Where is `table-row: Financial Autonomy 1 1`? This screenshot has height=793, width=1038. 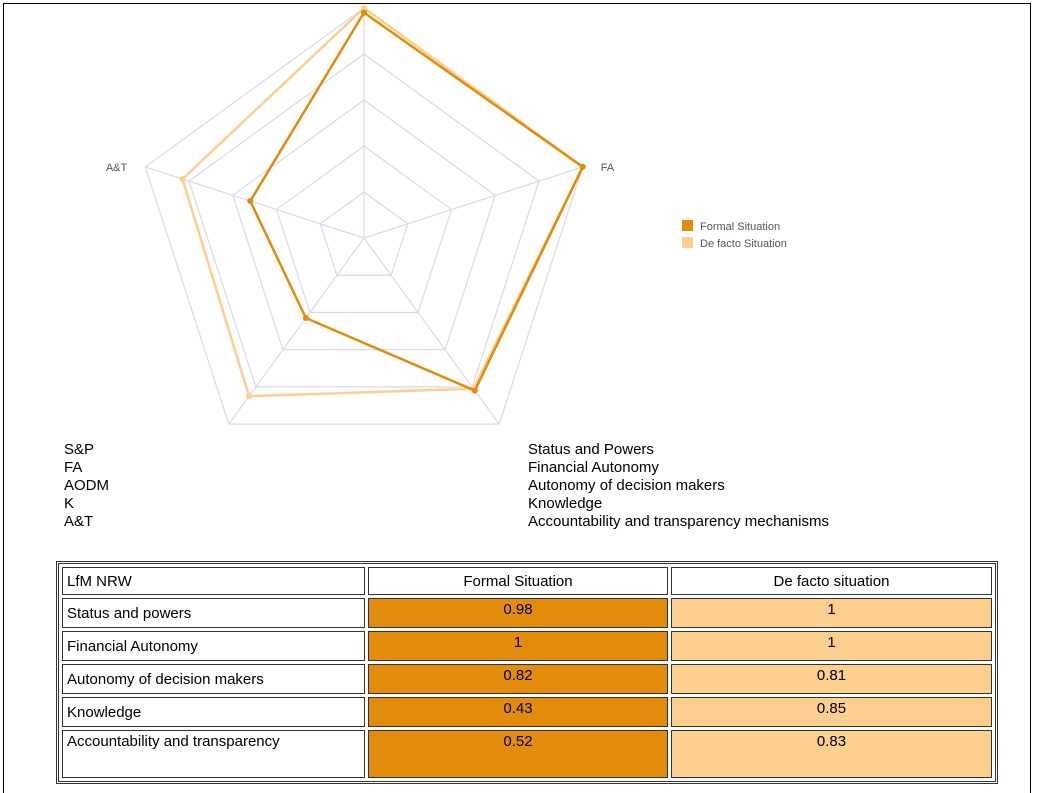 table-row: Financial Autonomy 1 1 is located at coordinates (527, 646).